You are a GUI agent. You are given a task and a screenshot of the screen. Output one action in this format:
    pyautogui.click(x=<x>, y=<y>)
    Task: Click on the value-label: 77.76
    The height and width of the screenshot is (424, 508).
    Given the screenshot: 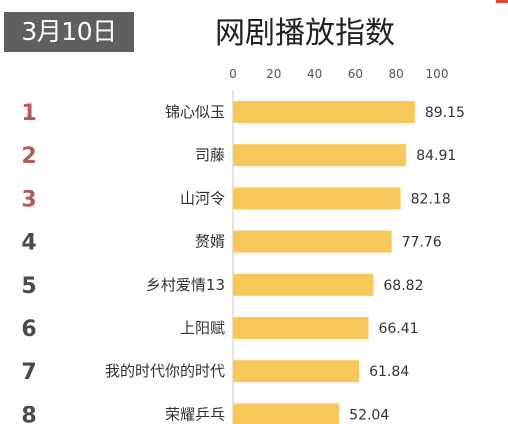 What is the action you would take?
    pyautogui.click(x=422, y=243)
    